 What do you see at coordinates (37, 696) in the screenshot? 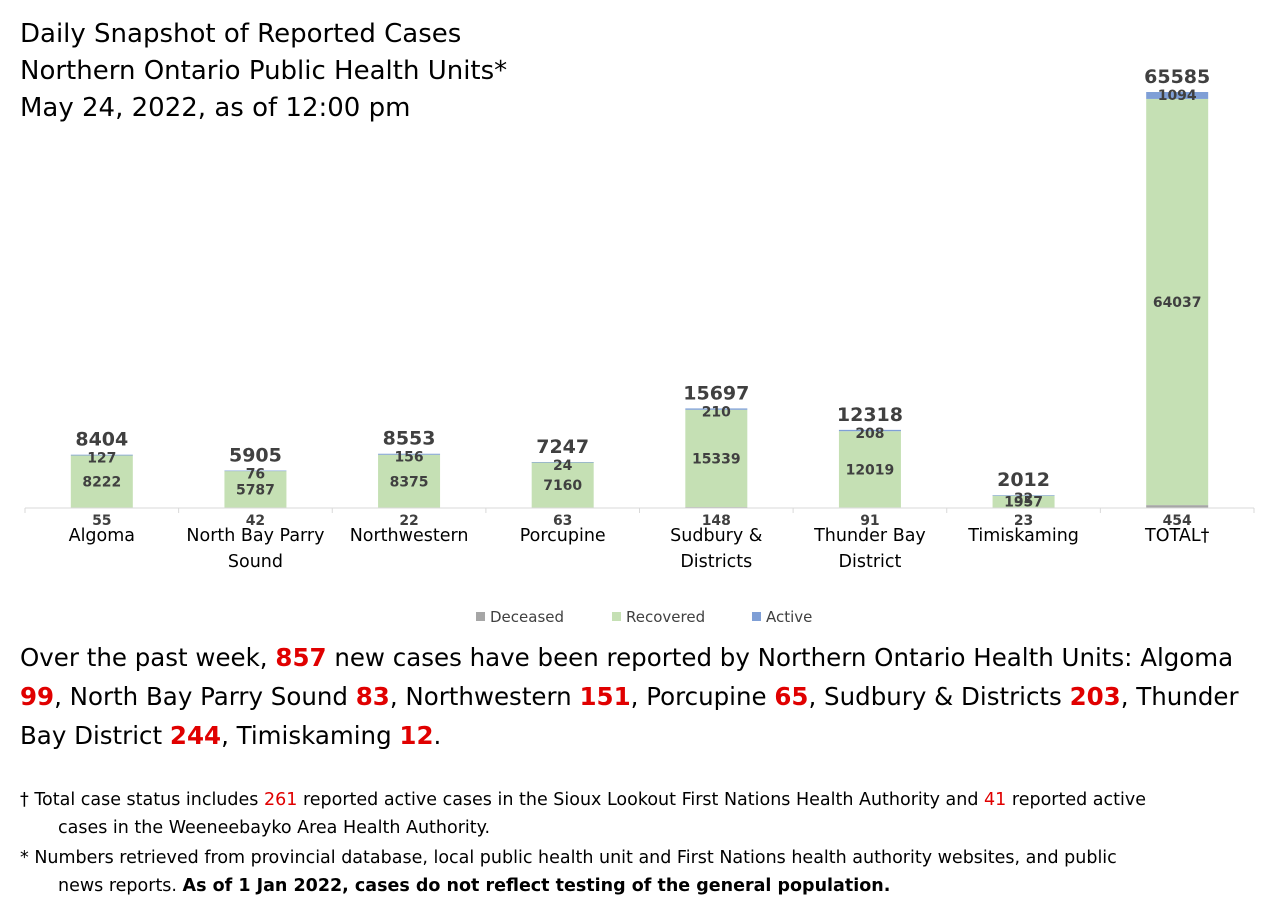
I see `summary-algoma: 99` at bounding box center [37, 696].